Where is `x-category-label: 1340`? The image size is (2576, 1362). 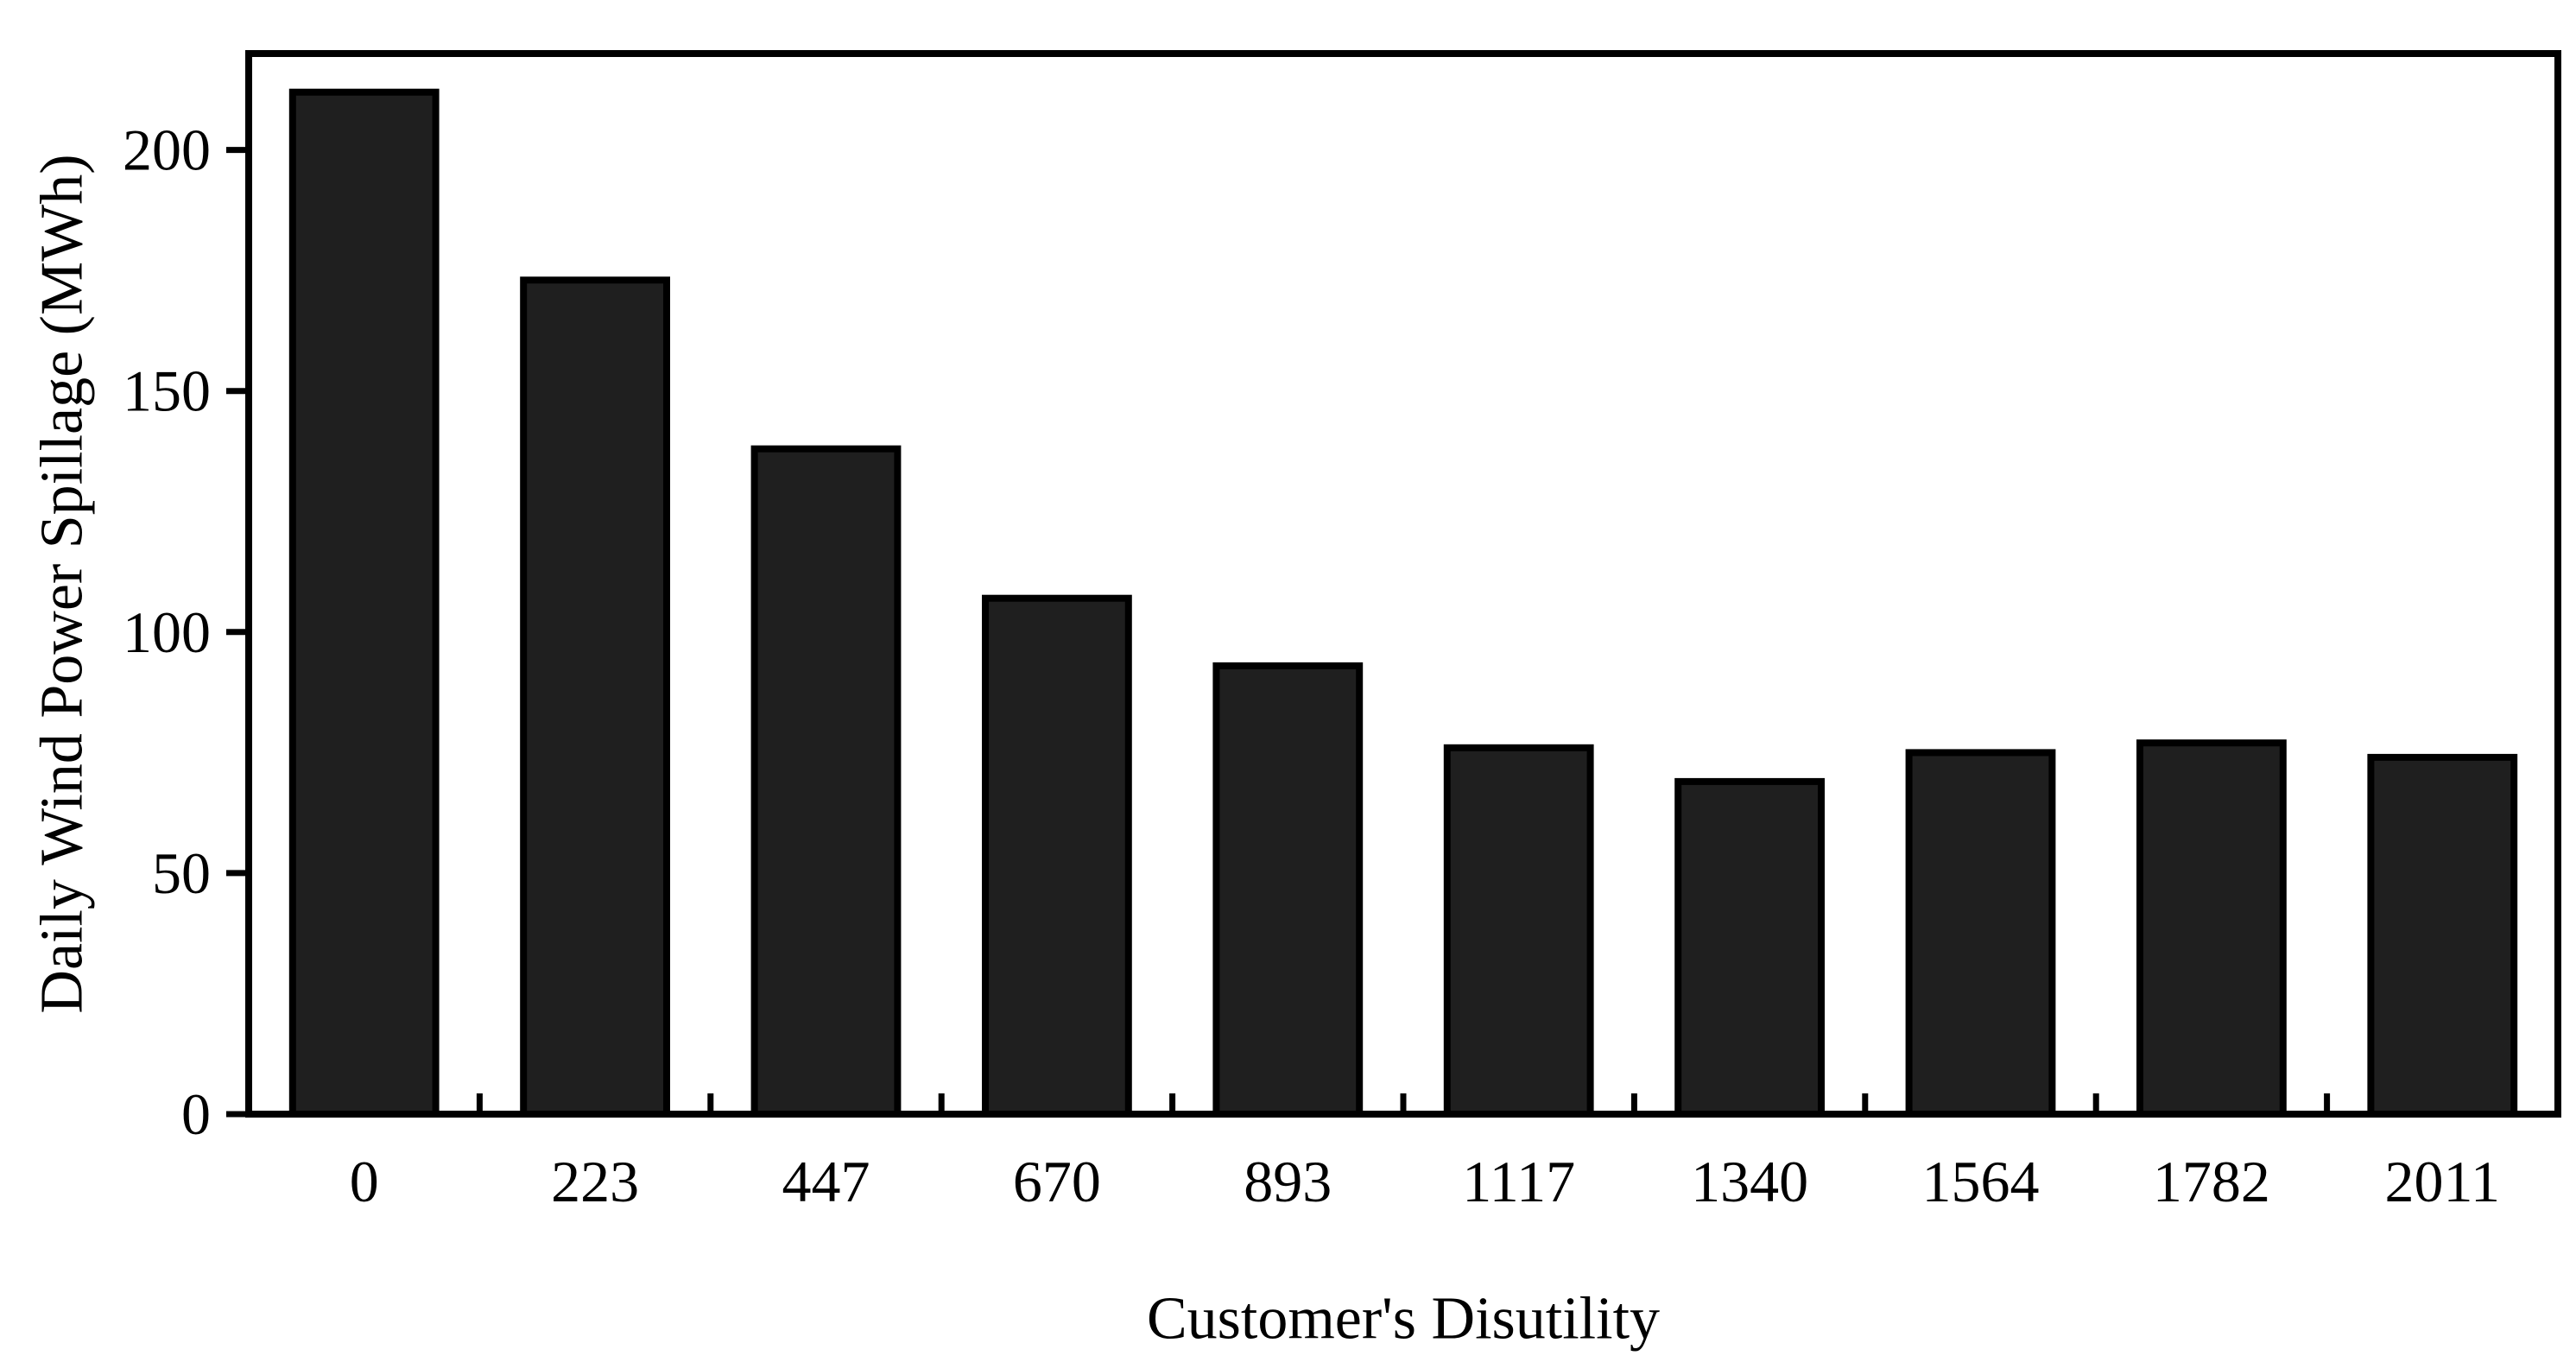 x-category-label: 1340 is located at coordinates (1749, 1181).